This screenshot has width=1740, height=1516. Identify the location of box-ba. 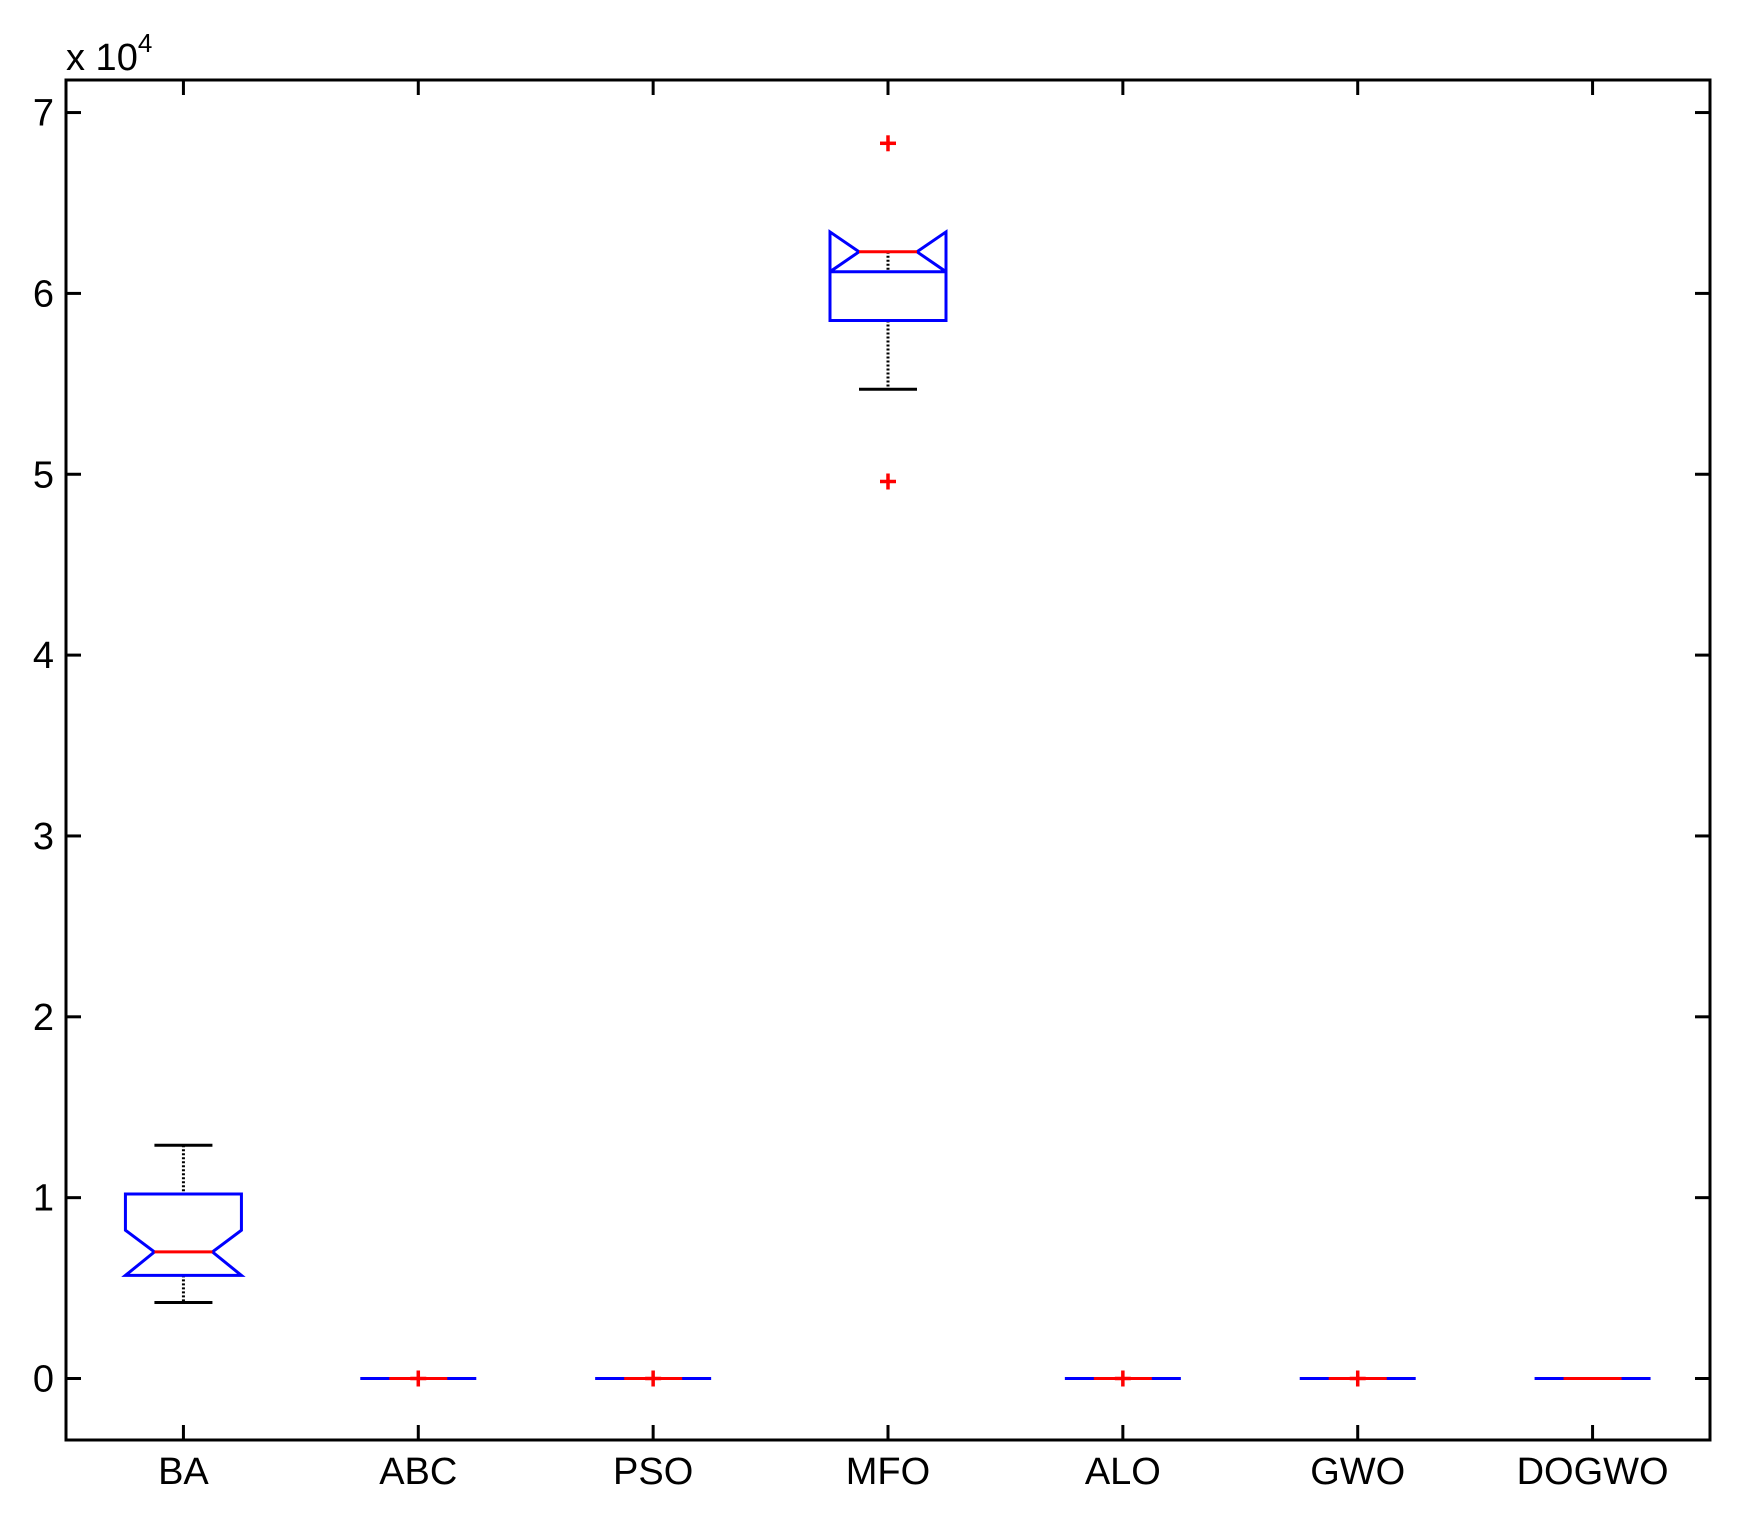
(183, 1224).